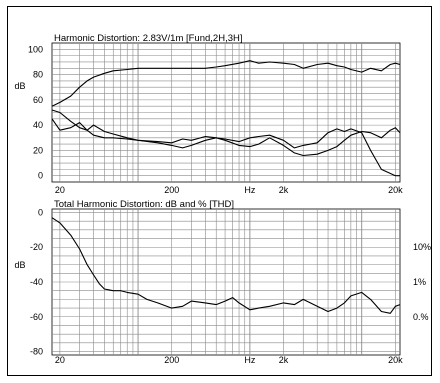 Image resolution: width=440 pixels, height=383 pixels. What do you see at coordinates (35, 49) in the screenshot?
I see `y-tick-label: 100` at bounding box center [35, 49].